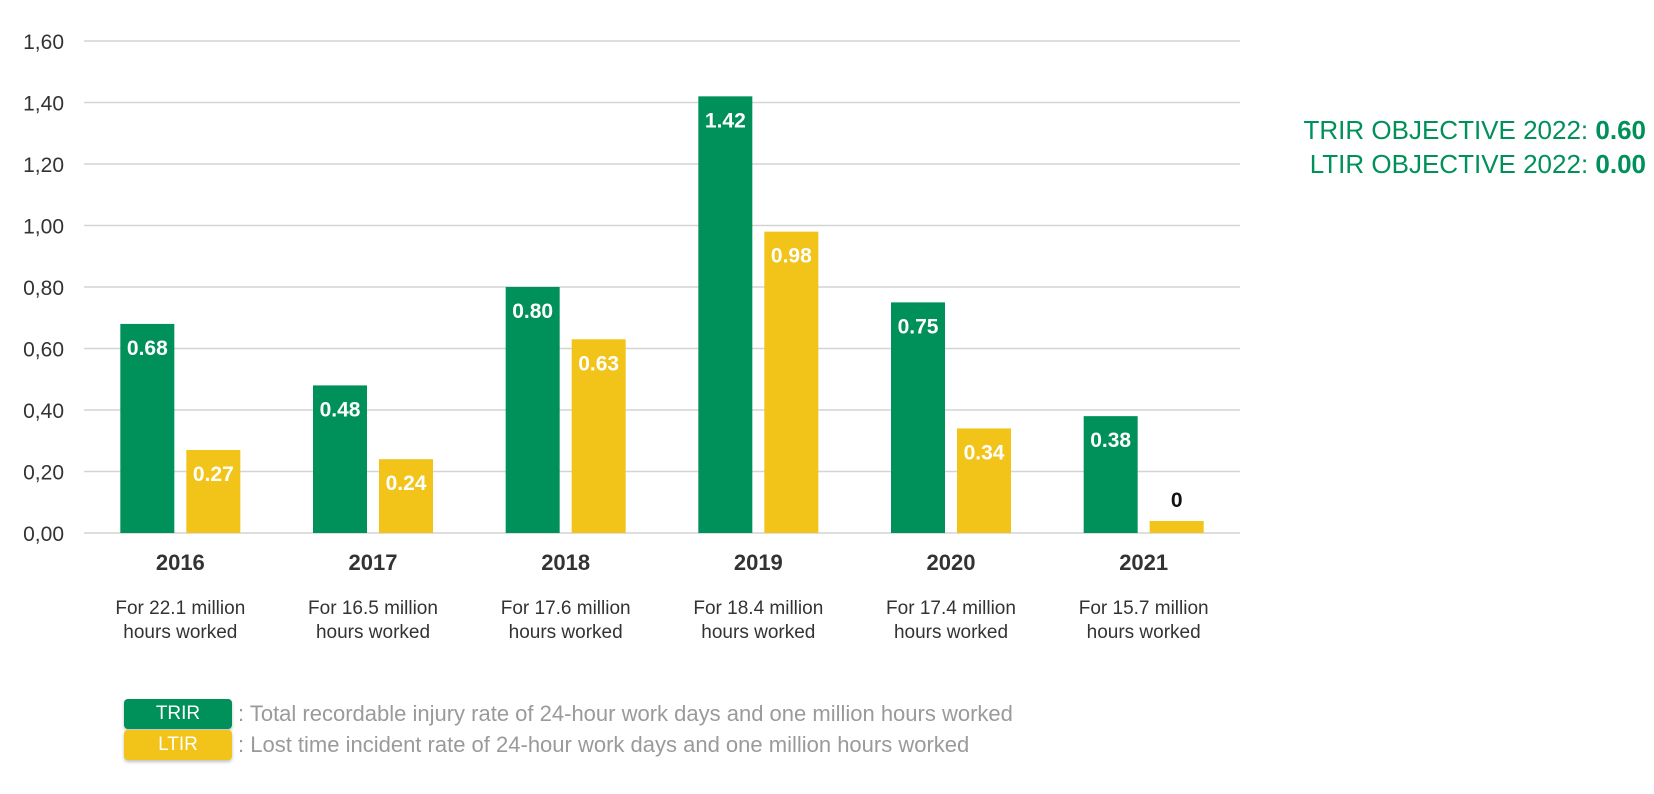 Image resolution: width=1654 pixels, height=794 pixels. Describe the element at coordinates (984, 480) in the screenshot. I see `bar-ltir-2020` at that location.